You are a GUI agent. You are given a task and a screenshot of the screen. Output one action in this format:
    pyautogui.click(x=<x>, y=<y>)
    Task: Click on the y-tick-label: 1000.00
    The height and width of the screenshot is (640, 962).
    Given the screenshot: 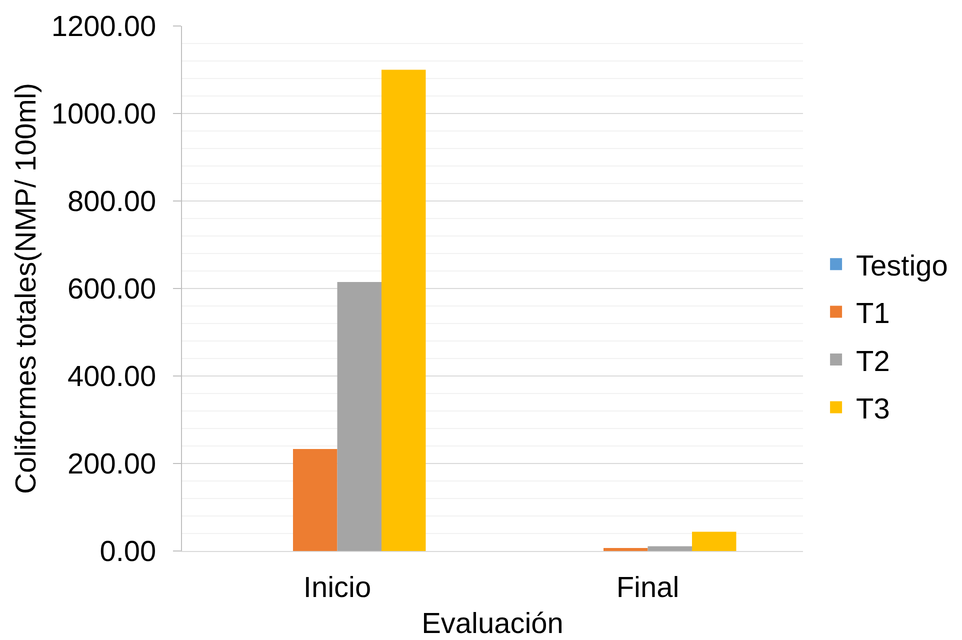 What is the action you would take?
    pyautogui.click(x=103, y=114)
    